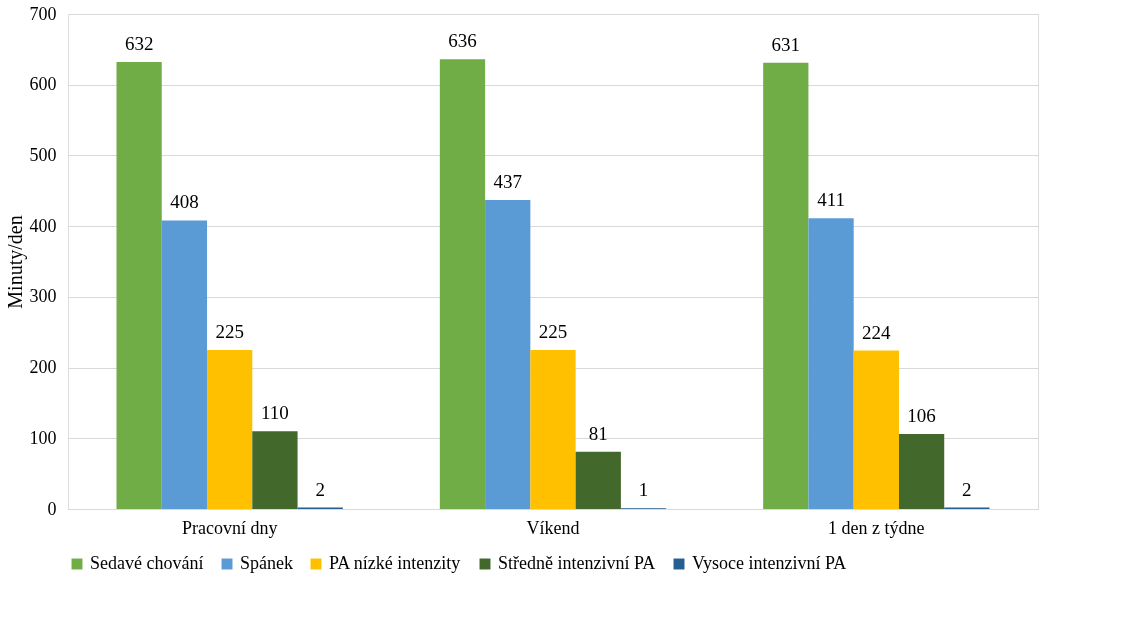 Image resolution: width=1132 pixels, height=644 pixels. Describe the element at coordinates (139, 44) in the screenshot. I see `data-label: 632` at that location.